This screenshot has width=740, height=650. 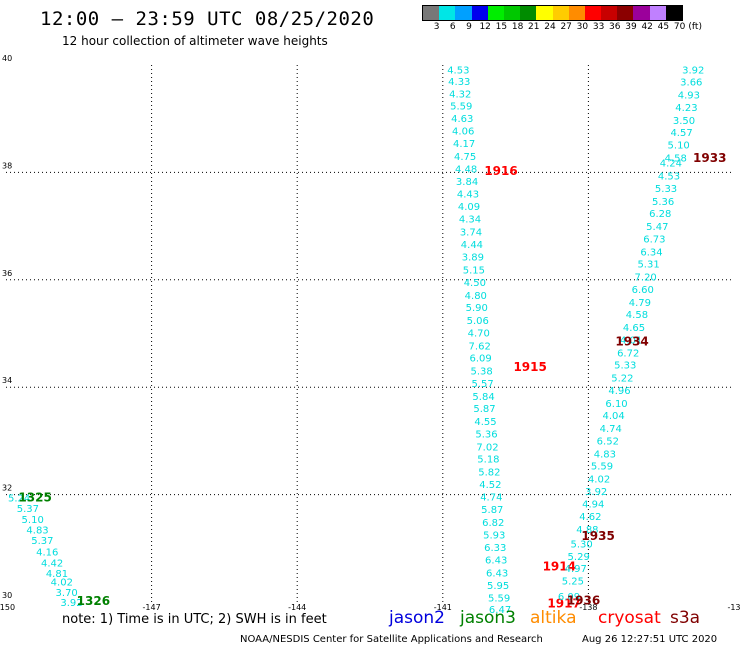 What do you see at coordinates (593, 505) in the screenshot?
I see `swh-value: 4.94` at bounding box center [593, 505].